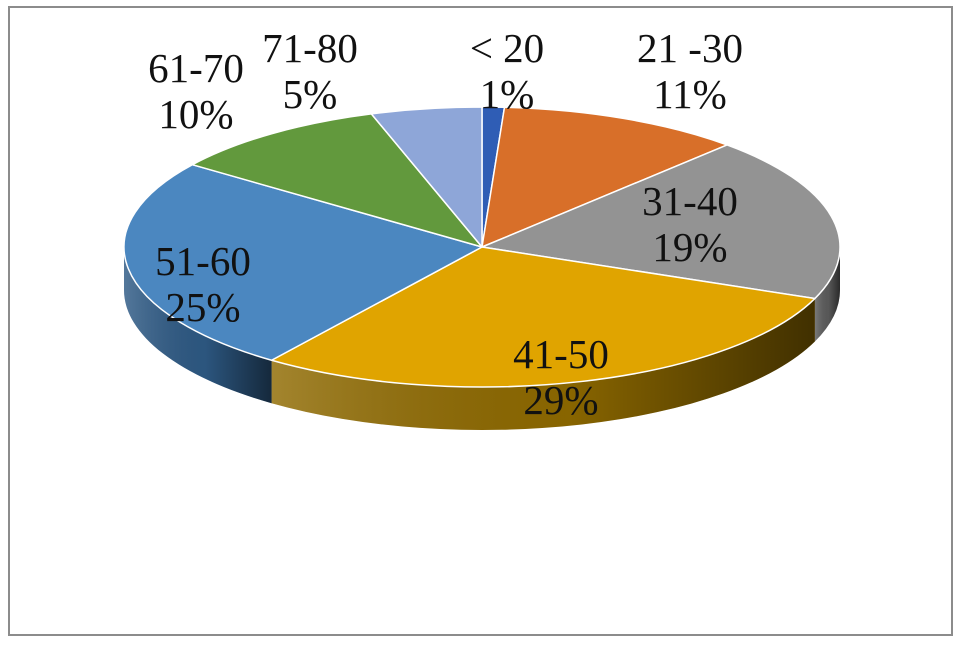 The width and height of the screenshot is (965, 647). Describe the element at coordinates (690, 48) in the screenshot. I see `slice-label-1: 21 -30` at that location.